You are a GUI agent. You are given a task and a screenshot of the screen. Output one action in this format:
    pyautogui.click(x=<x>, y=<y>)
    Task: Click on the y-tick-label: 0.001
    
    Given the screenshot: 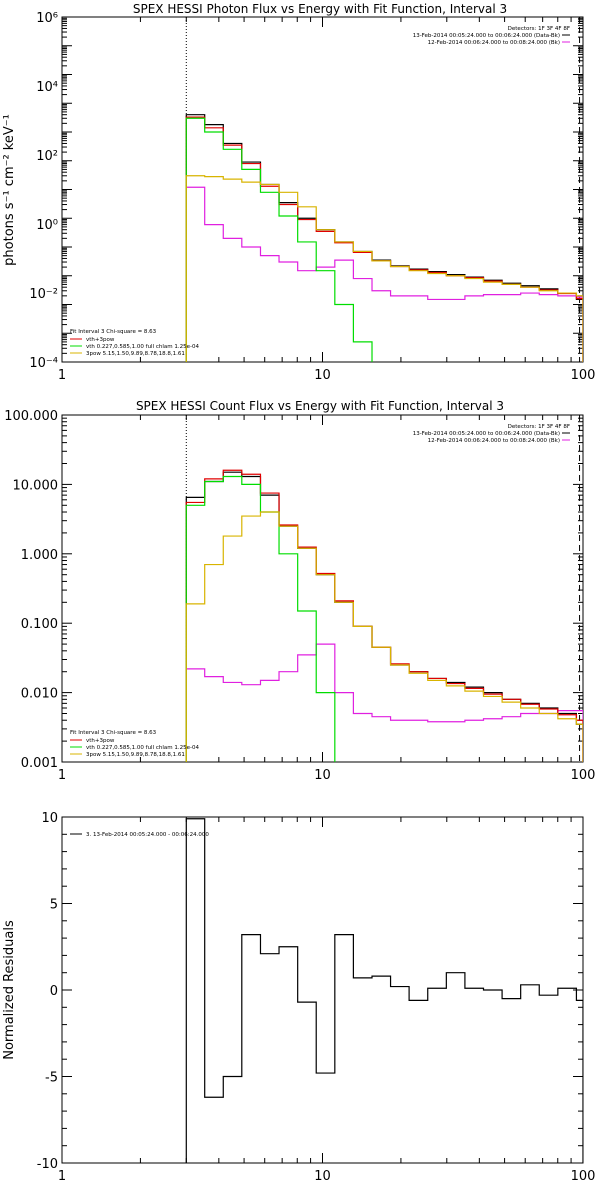 What is the action you would take?
    pyautogui.click(x=39, y=763)
    